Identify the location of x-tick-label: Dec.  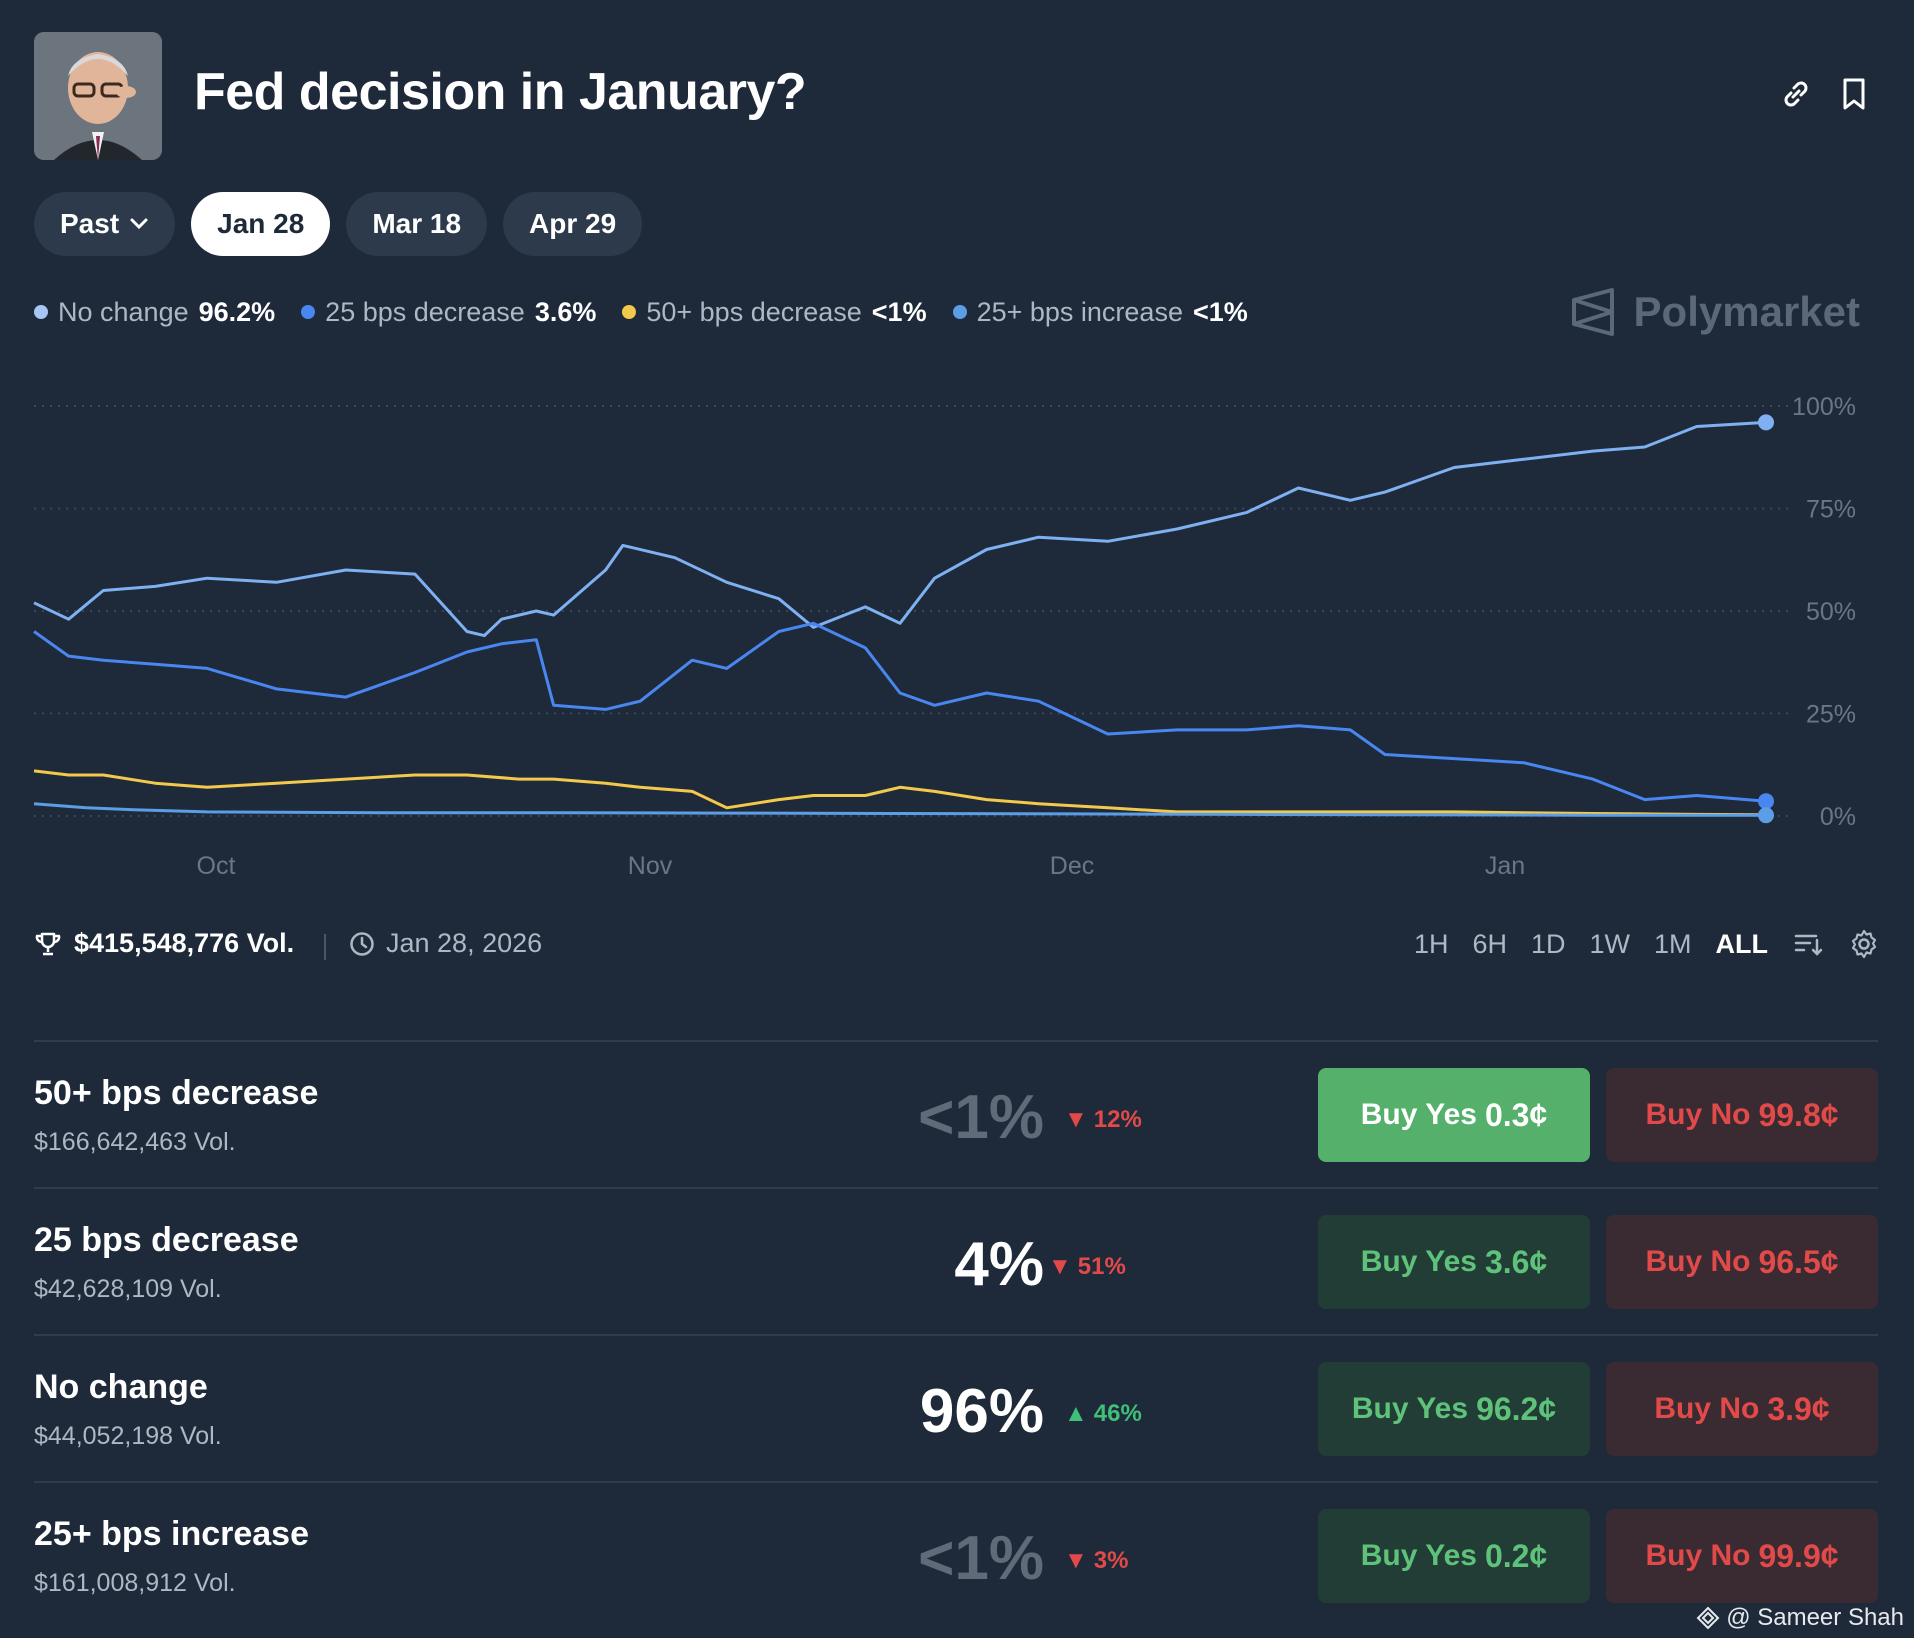
(1072, 866).